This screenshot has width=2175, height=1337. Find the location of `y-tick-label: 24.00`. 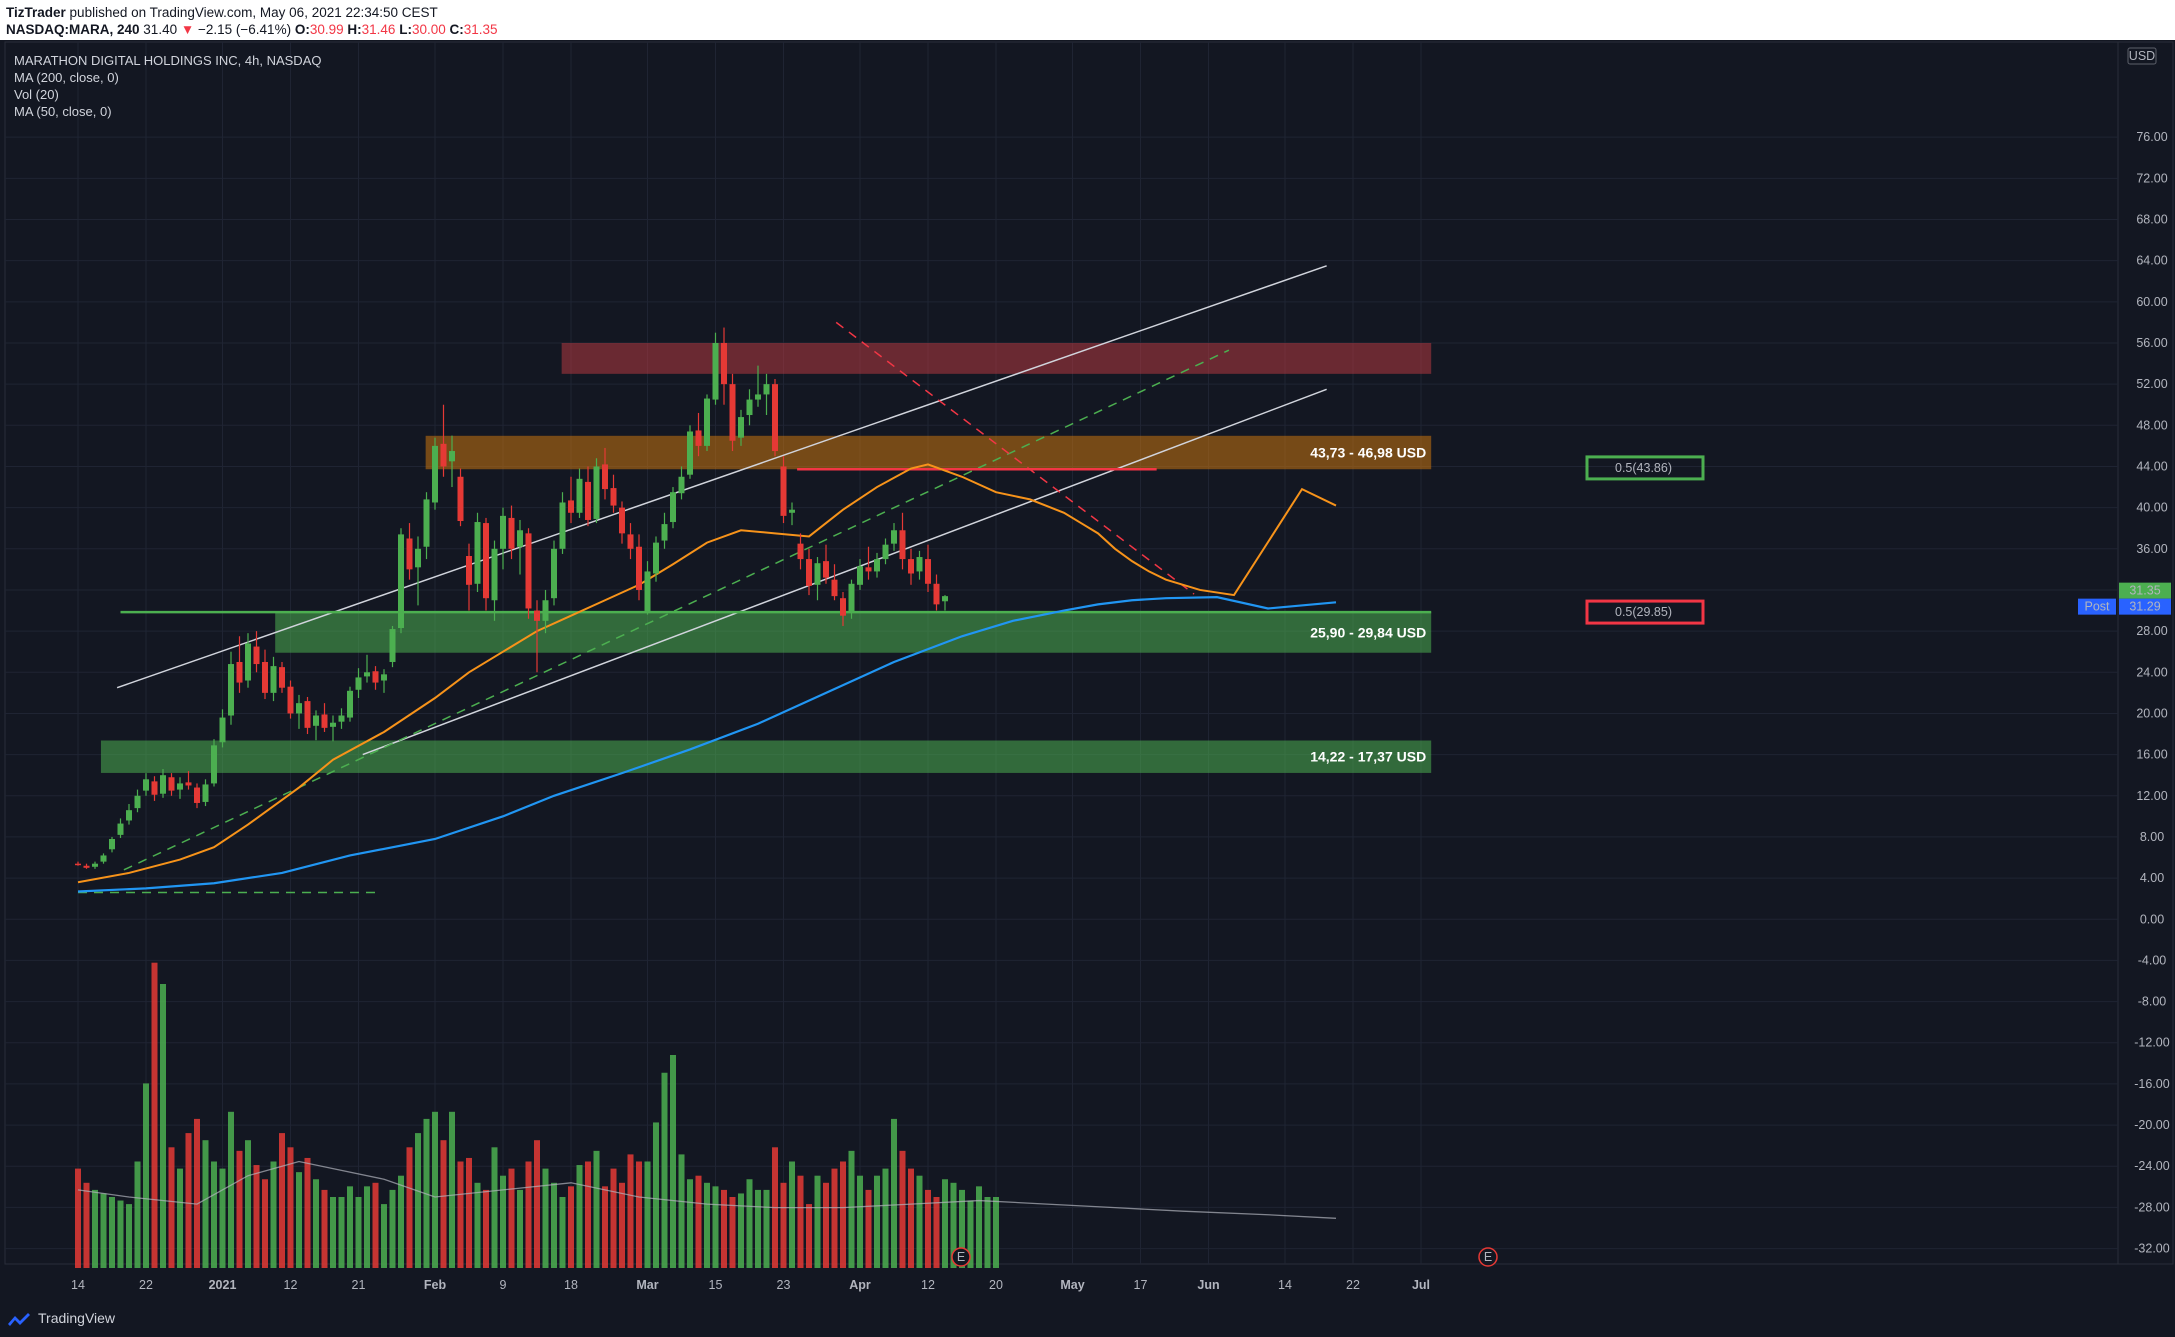

y-tick-label: 24.00 is located at coordinates (2151, 672).